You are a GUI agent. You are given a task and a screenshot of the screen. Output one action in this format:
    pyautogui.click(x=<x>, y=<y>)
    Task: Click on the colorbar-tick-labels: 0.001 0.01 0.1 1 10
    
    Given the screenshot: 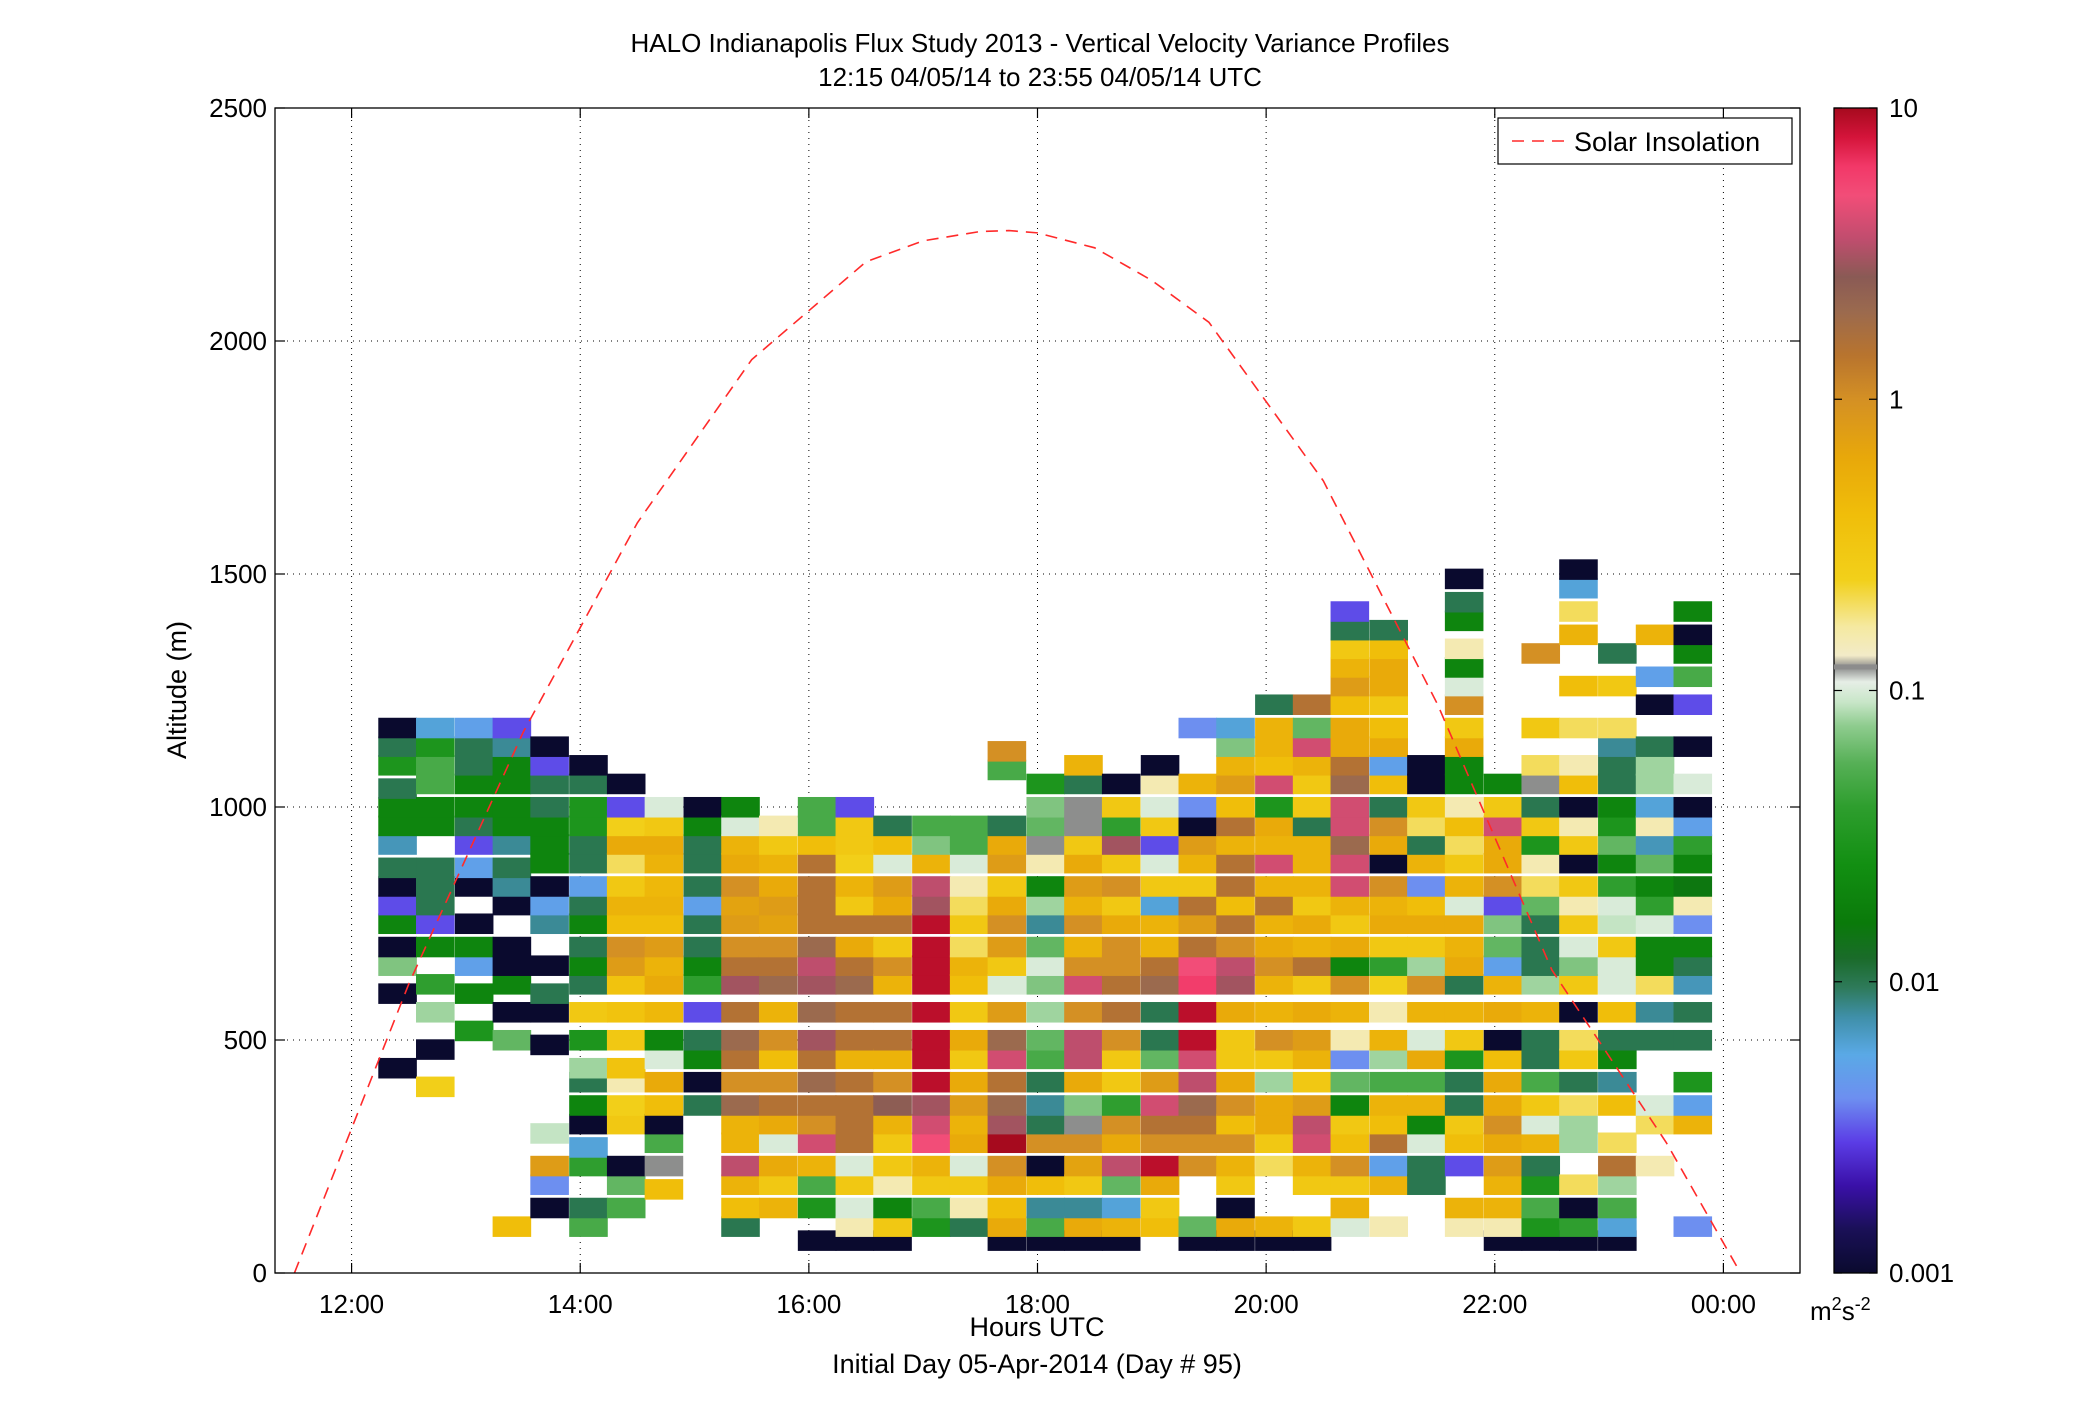 What is the action you would take?
    pyautogui.click(x=1921, y=690)
    